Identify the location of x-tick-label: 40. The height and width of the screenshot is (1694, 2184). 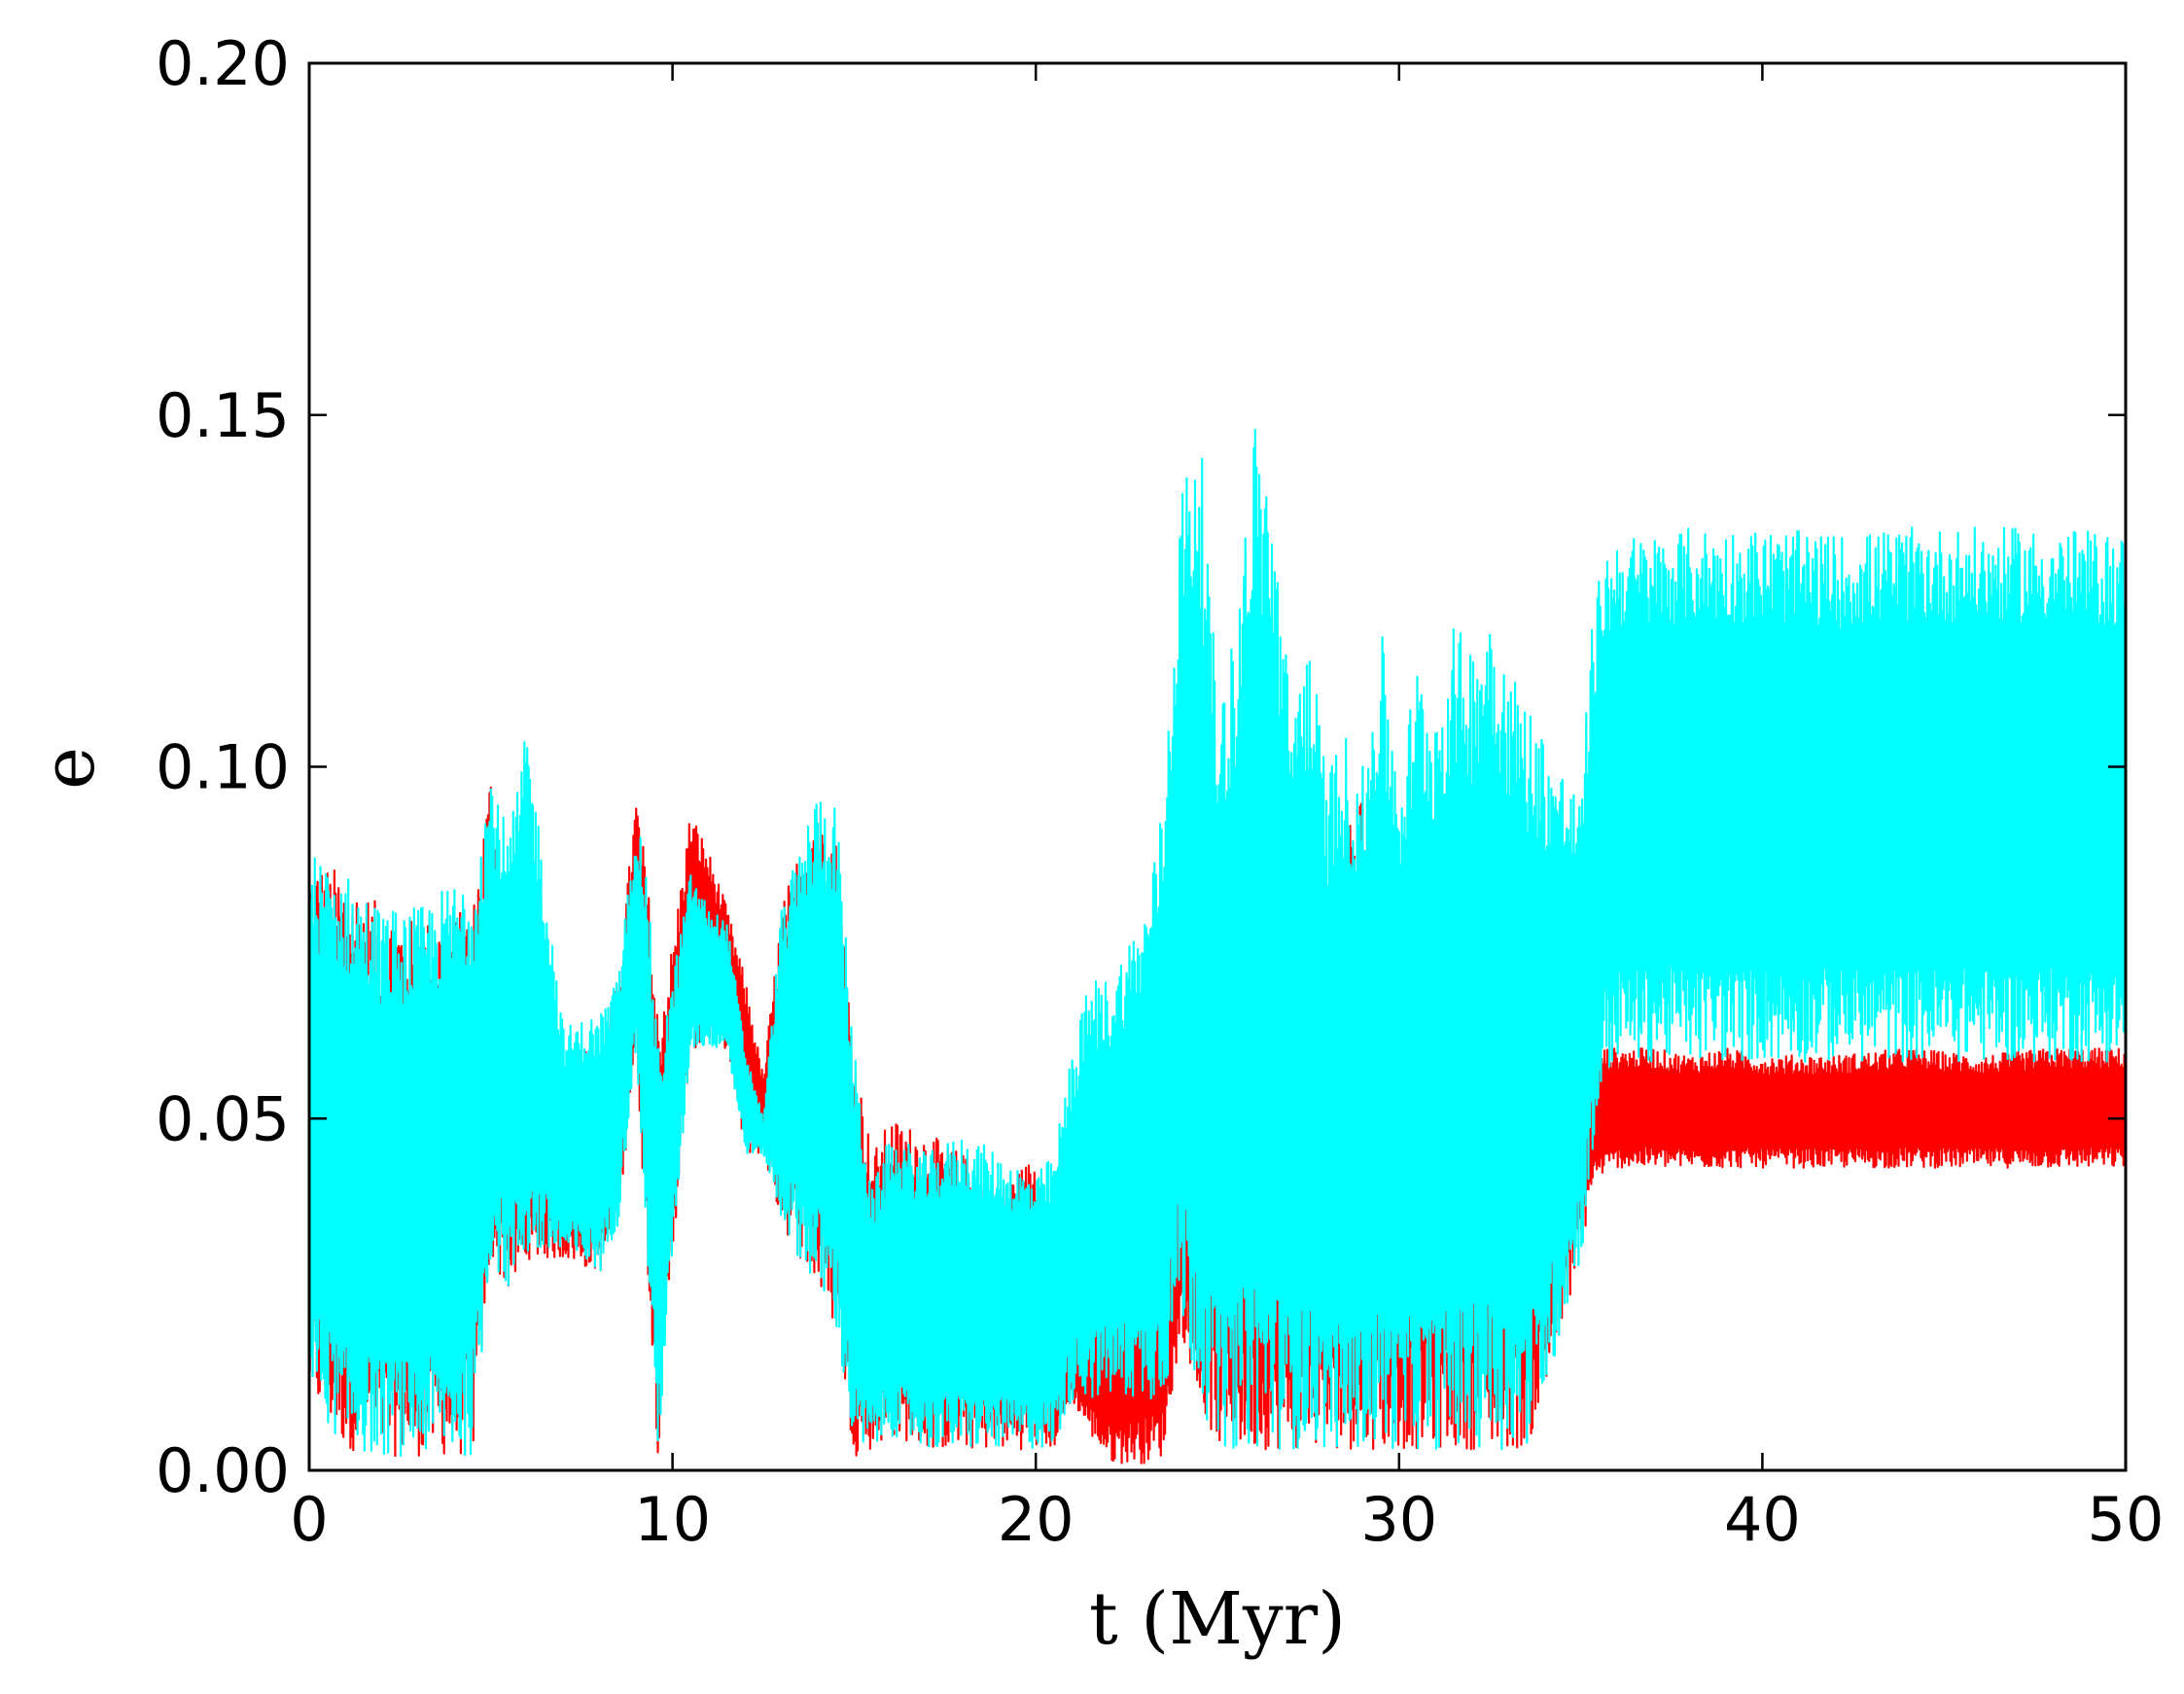
(1762, 1519).